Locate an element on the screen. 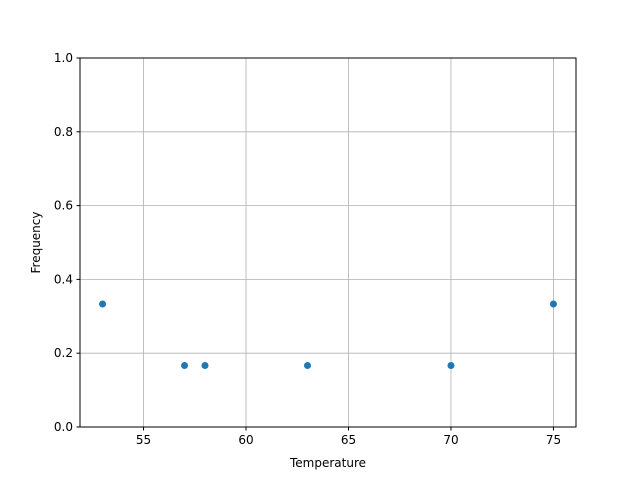  x-tick-label: 65 is located at coordinates (348, 440).